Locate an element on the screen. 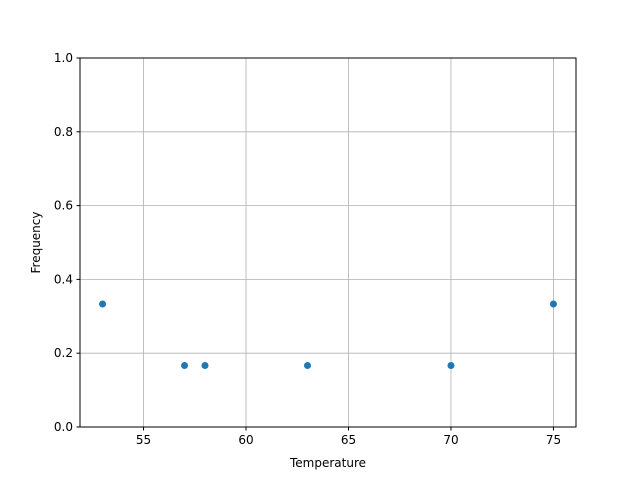  x-tick-label: 65 is located at coordinates (348, 440).